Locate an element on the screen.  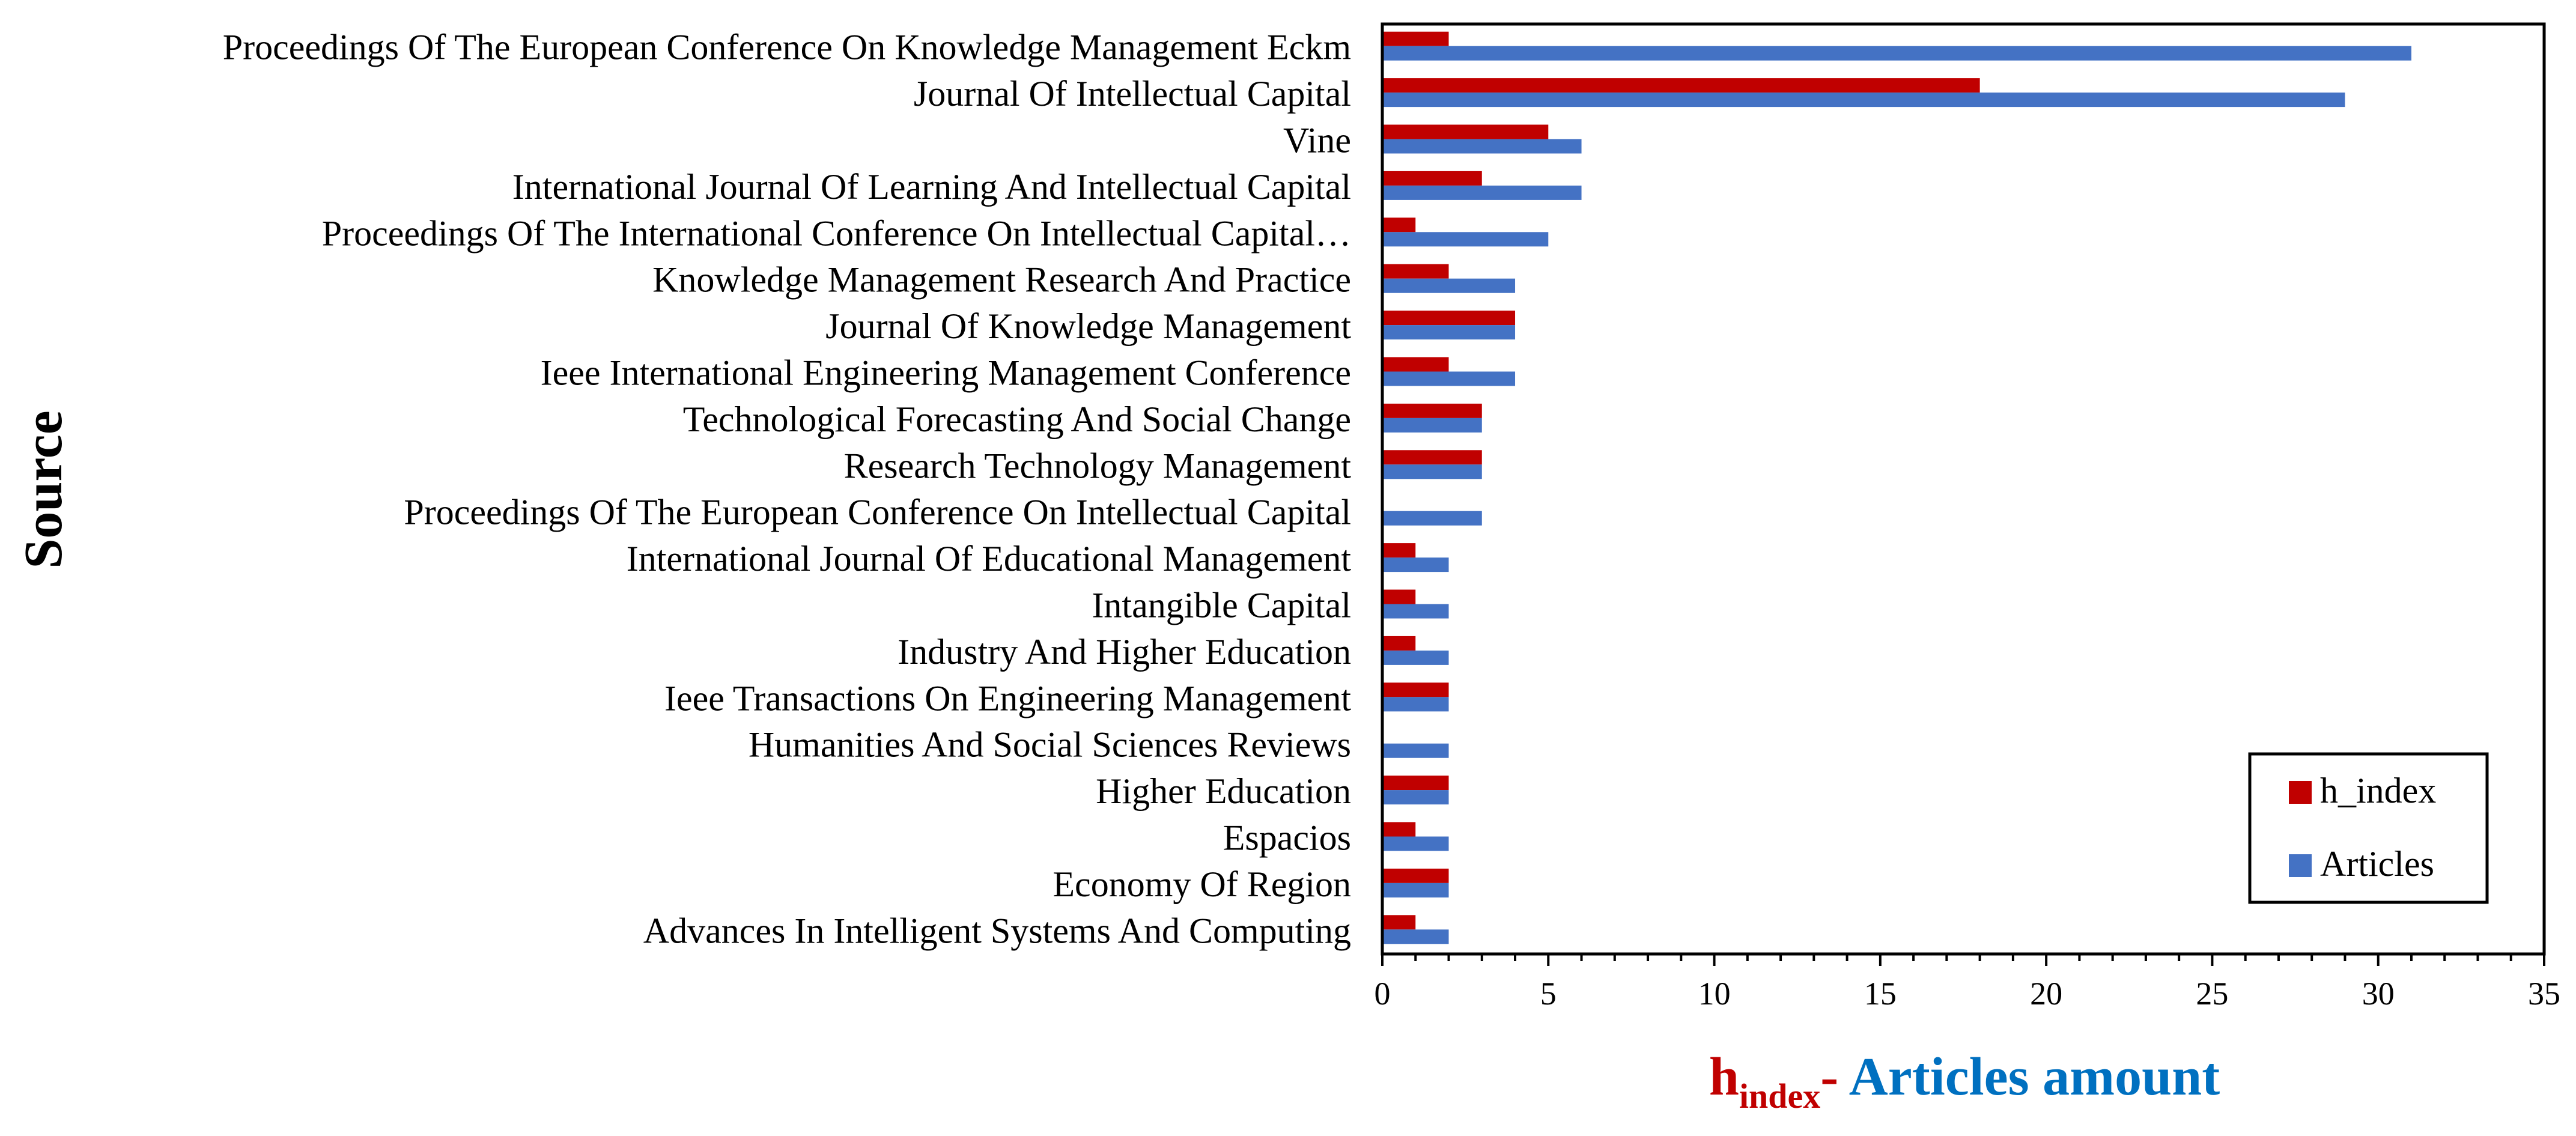
category-label: Humanities And Social Sciences Reviews is located at coordinates (1050, 745).